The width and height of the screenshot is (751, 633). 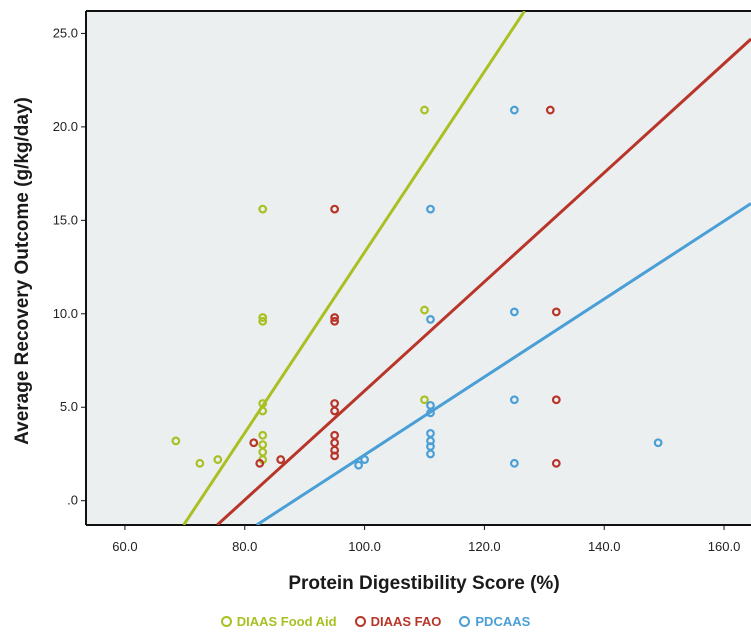 What do you see at coordinates (65, 126) in the screenshot?
I see `y-tick-label: 20.0` at bounding box center [65, 126].